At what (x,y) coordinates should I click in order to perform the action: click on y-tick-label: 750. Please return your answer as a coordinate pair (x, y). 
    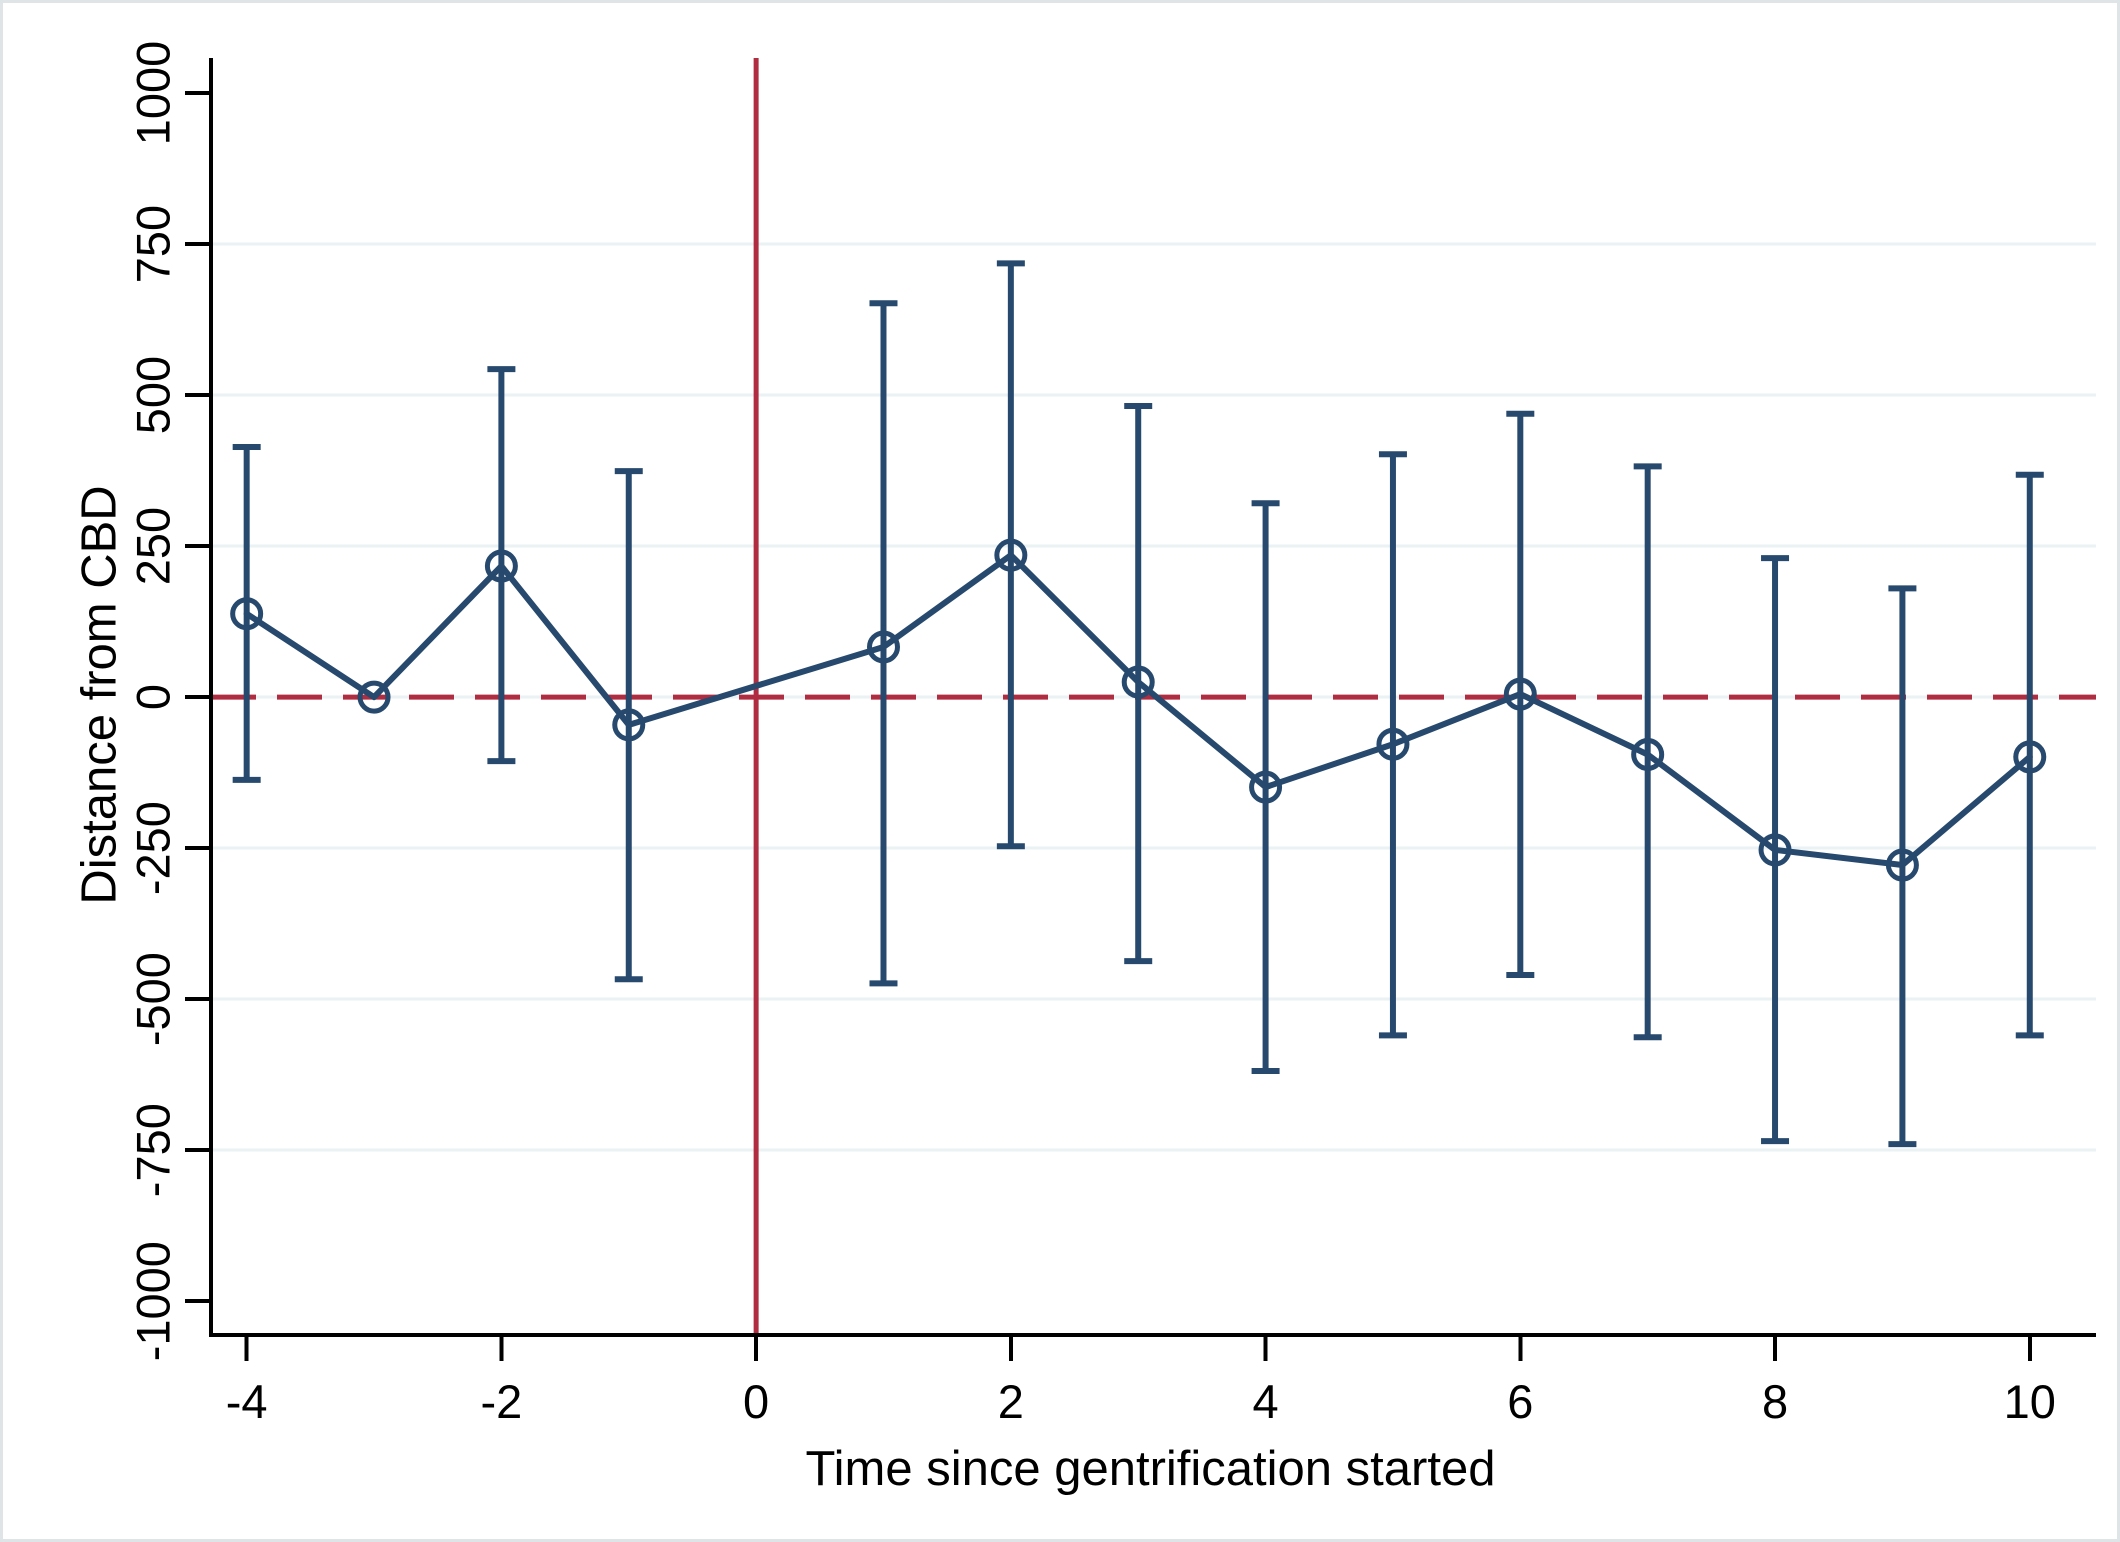
    Looking at the image, I should click on (152, 244).